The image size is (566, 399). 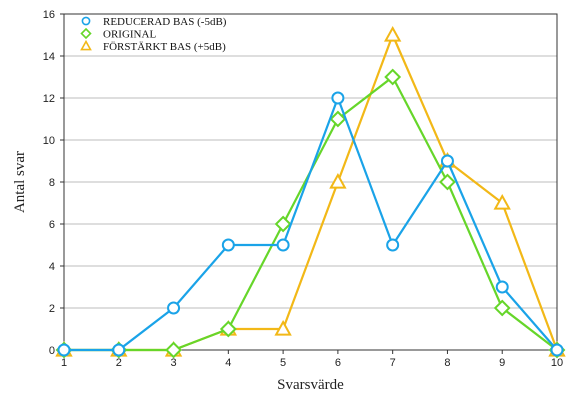 I want to click on legend-label: FÖRSTÄRKT BAS (+5dB), so click(x=164, y=47).